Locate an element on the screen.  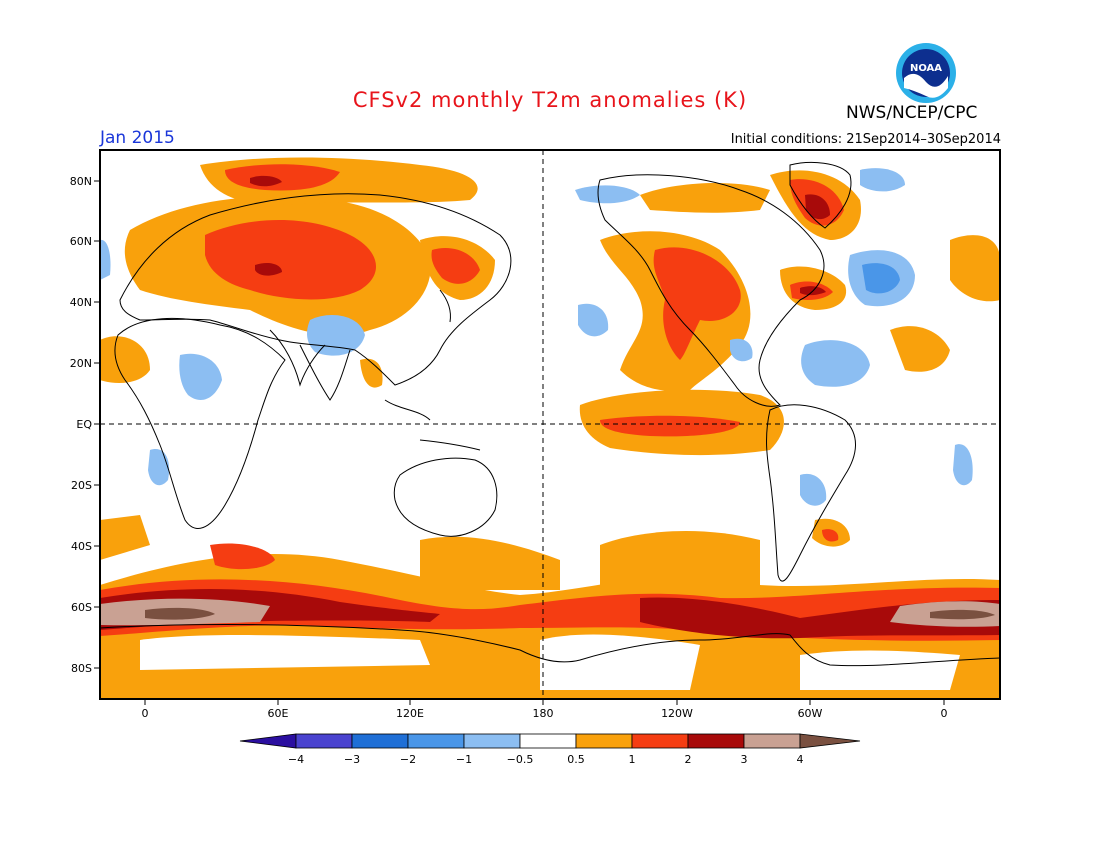
colorbar-label: 1 is located at coordinates (632, 759).